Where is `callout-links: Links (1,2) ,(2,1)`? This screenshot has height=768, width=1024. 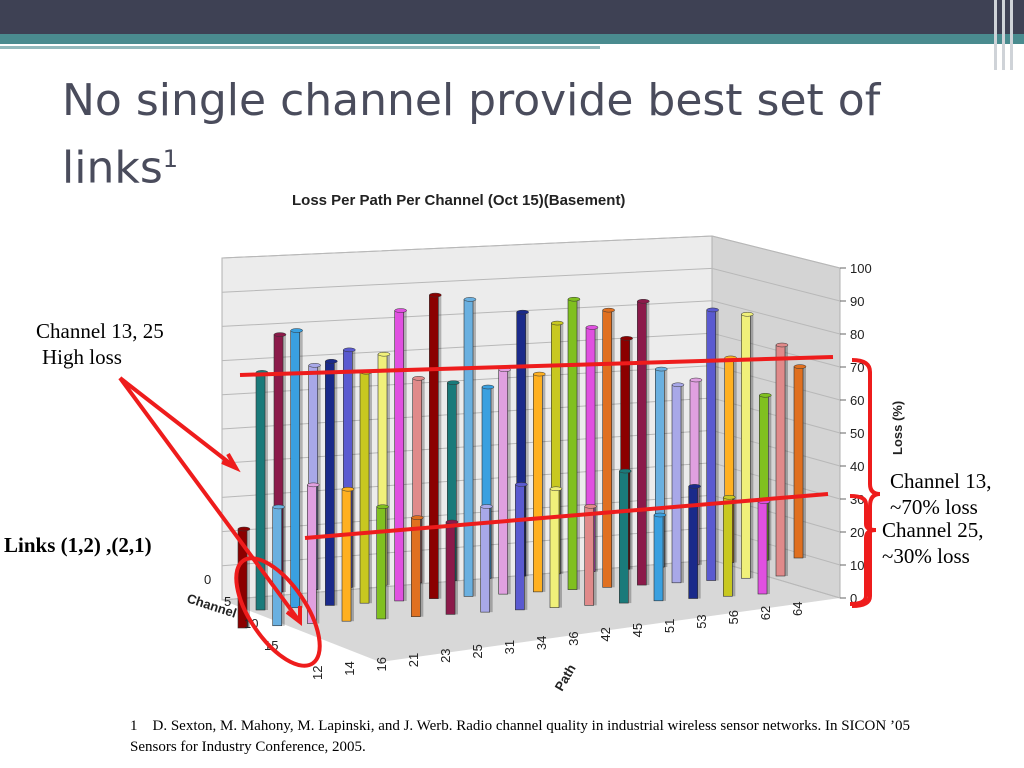
callout-links: Links (1,2) ,(2,1) is located at coordinates (78, 545).